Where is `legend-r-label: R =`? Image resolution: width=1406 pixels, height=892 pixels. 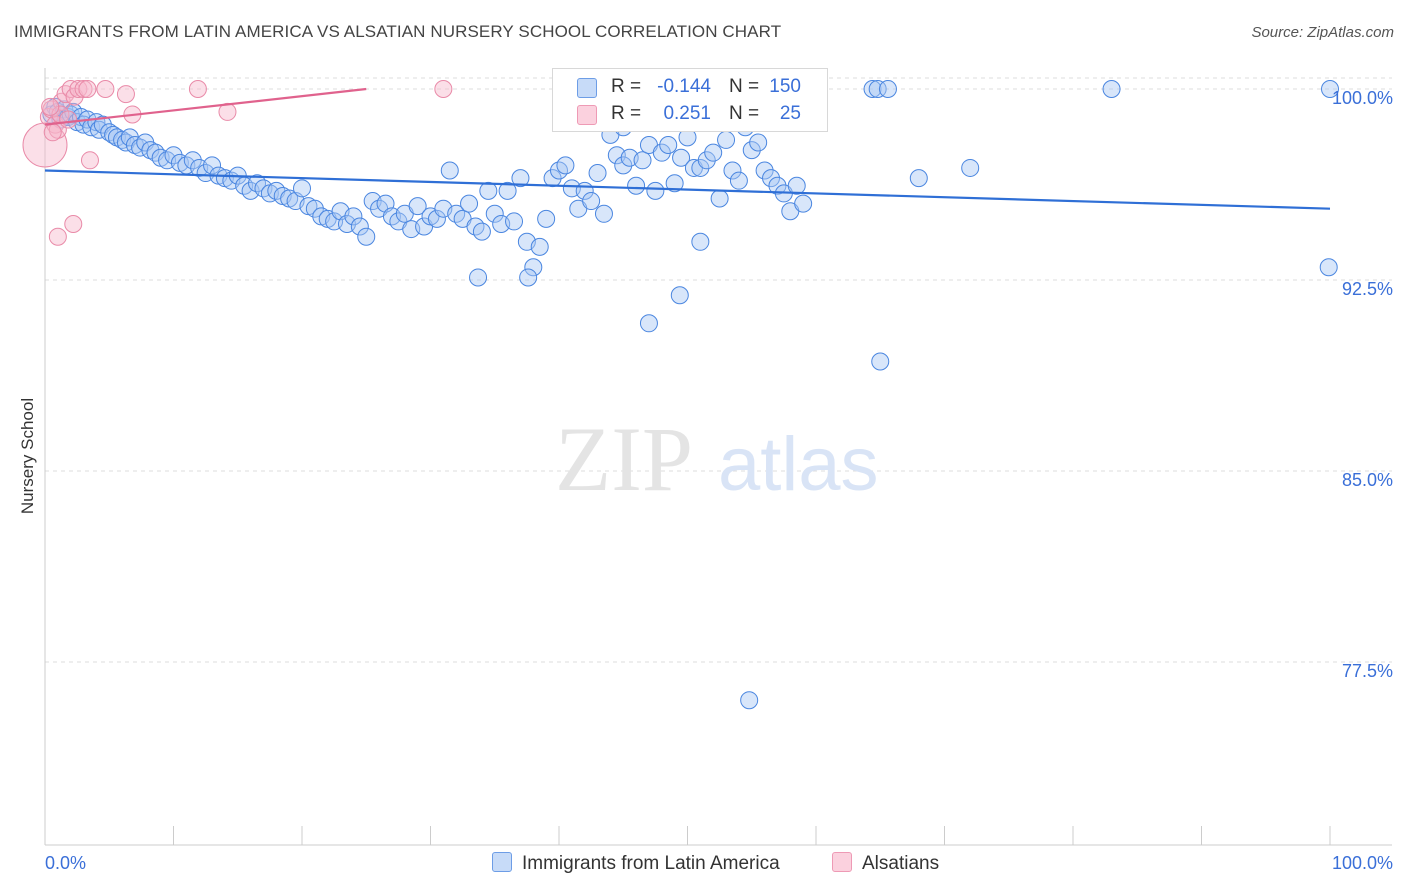 legend-r-label: R = is located at coordinates (626, 86).